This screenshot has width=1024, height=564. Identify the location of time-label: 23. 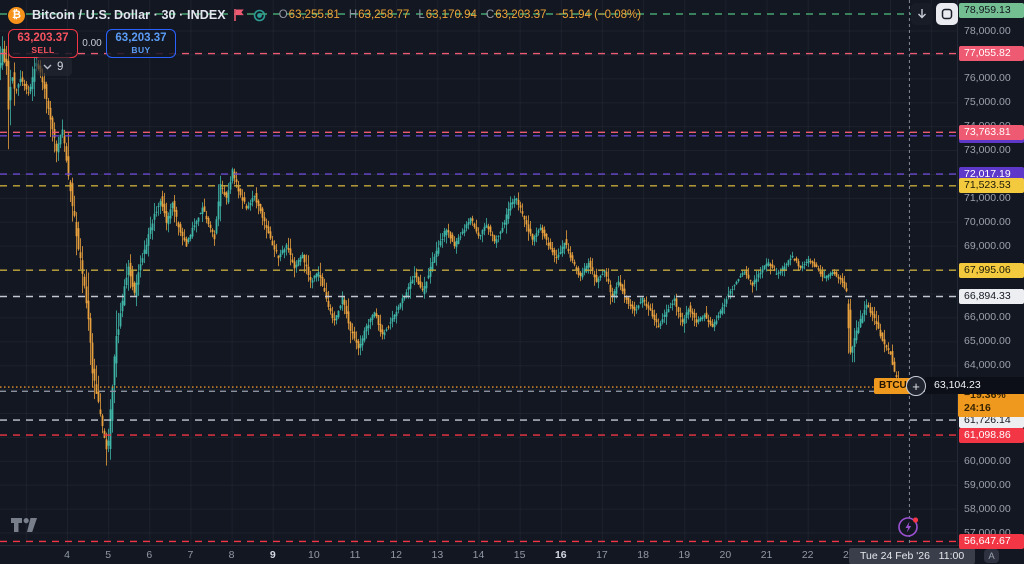
(849, 555).